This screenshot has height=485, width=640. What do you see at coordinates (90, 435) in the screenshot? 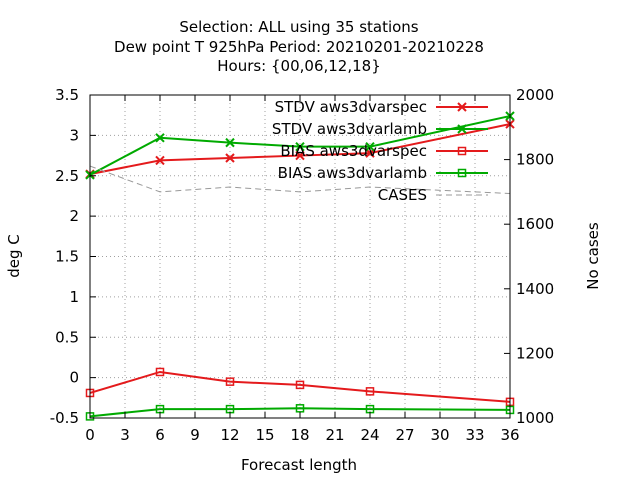
I see `x-tick-label: 0` at bounding box center [90, 435].